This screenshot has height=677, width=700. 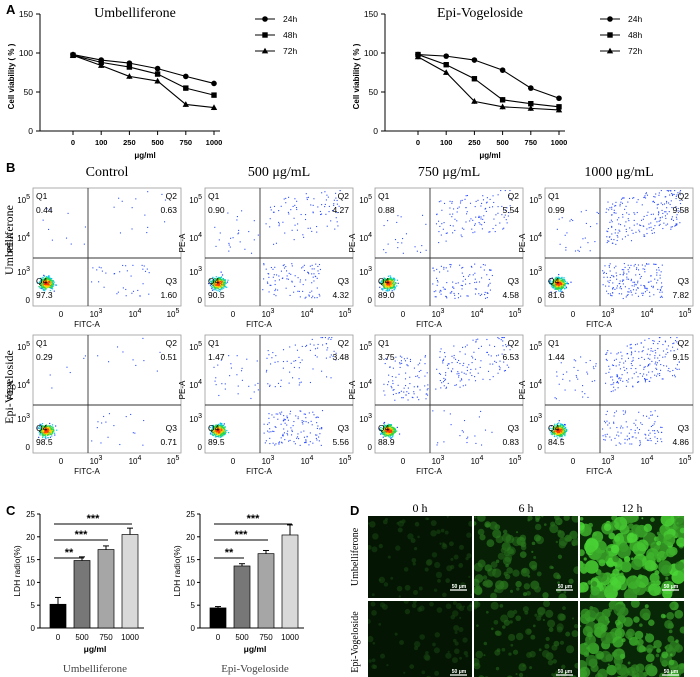 I want to click on data-point-48h, so click(x=446, y=65).